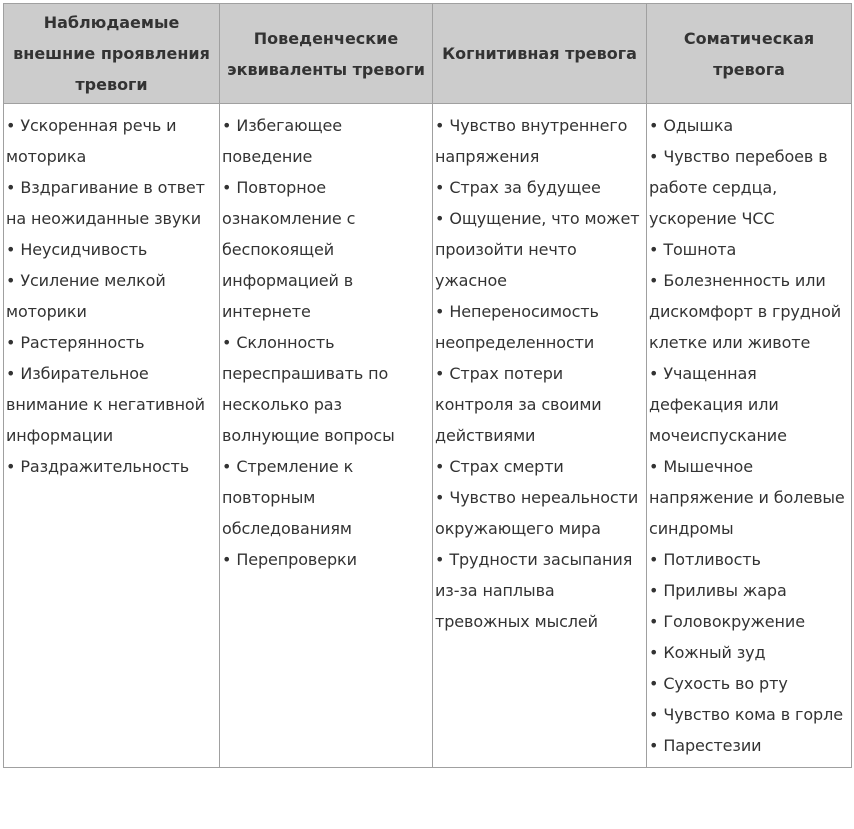 The image size is (854, 829). I want to click on list-item: • Избегающее поведение, so click(282, 141).